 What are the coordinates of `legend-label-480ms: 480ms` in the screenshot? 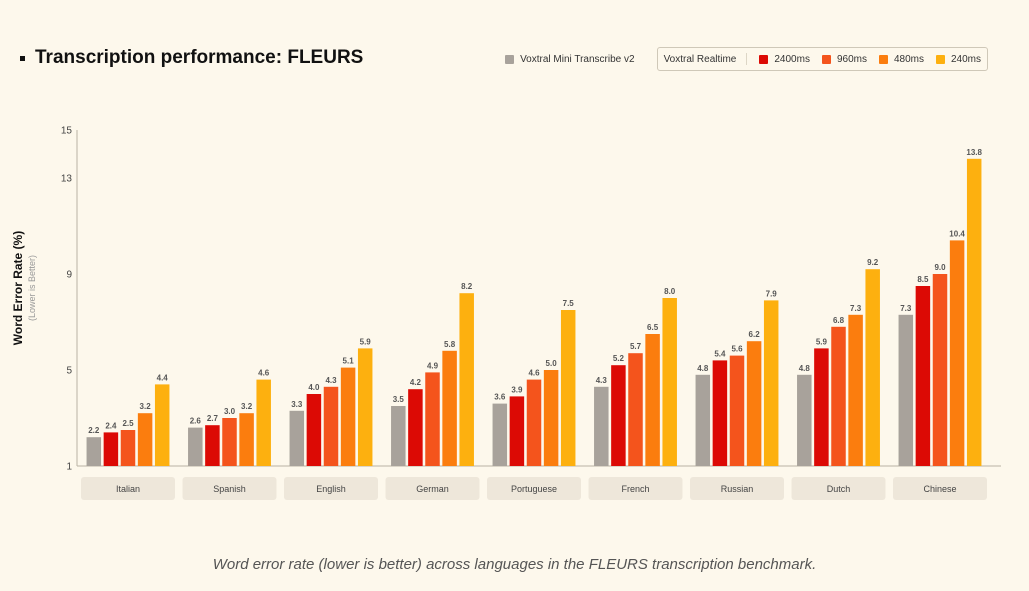 It's located at (908, 59).